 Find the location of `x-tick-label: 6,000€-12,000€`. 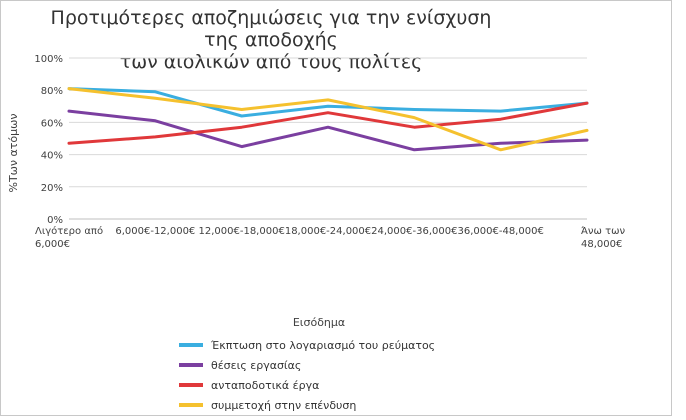

x-tick-label: 6,000€-12,000€ is located at coordinates (155, 231).